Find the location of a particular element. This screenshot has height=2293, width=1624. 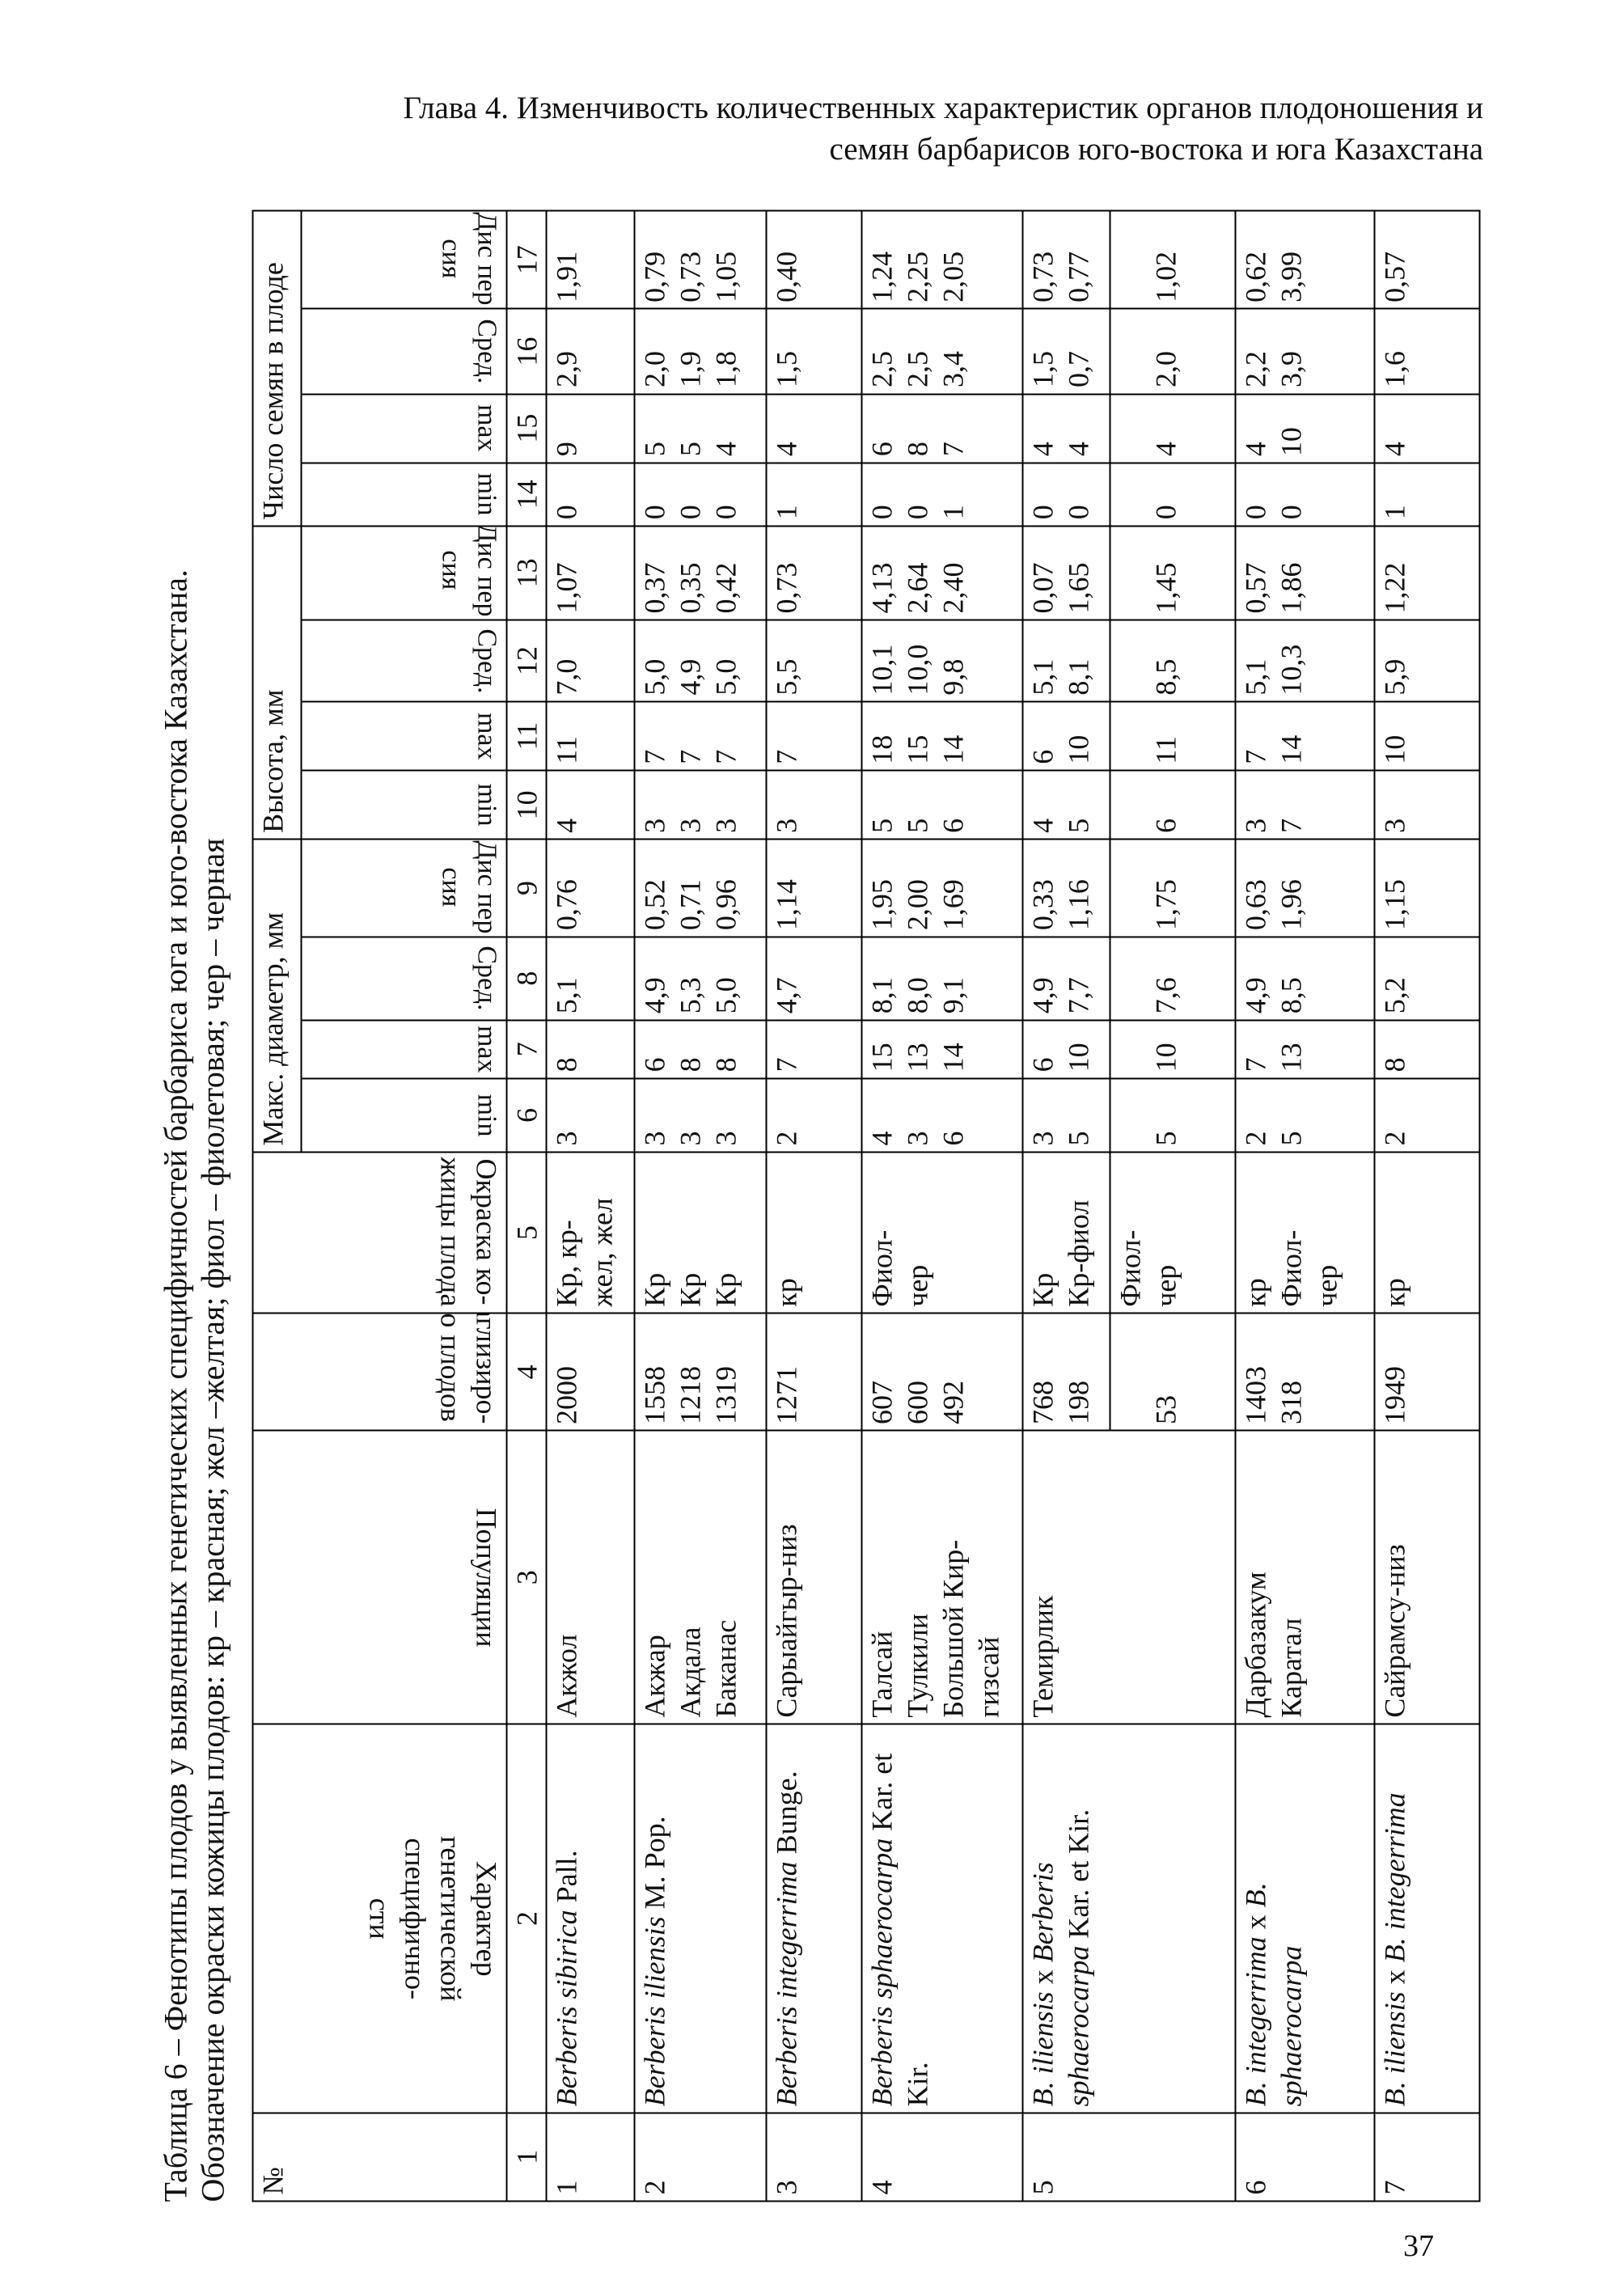

cell-line: 2,40 is located at coordinates (953, 587).